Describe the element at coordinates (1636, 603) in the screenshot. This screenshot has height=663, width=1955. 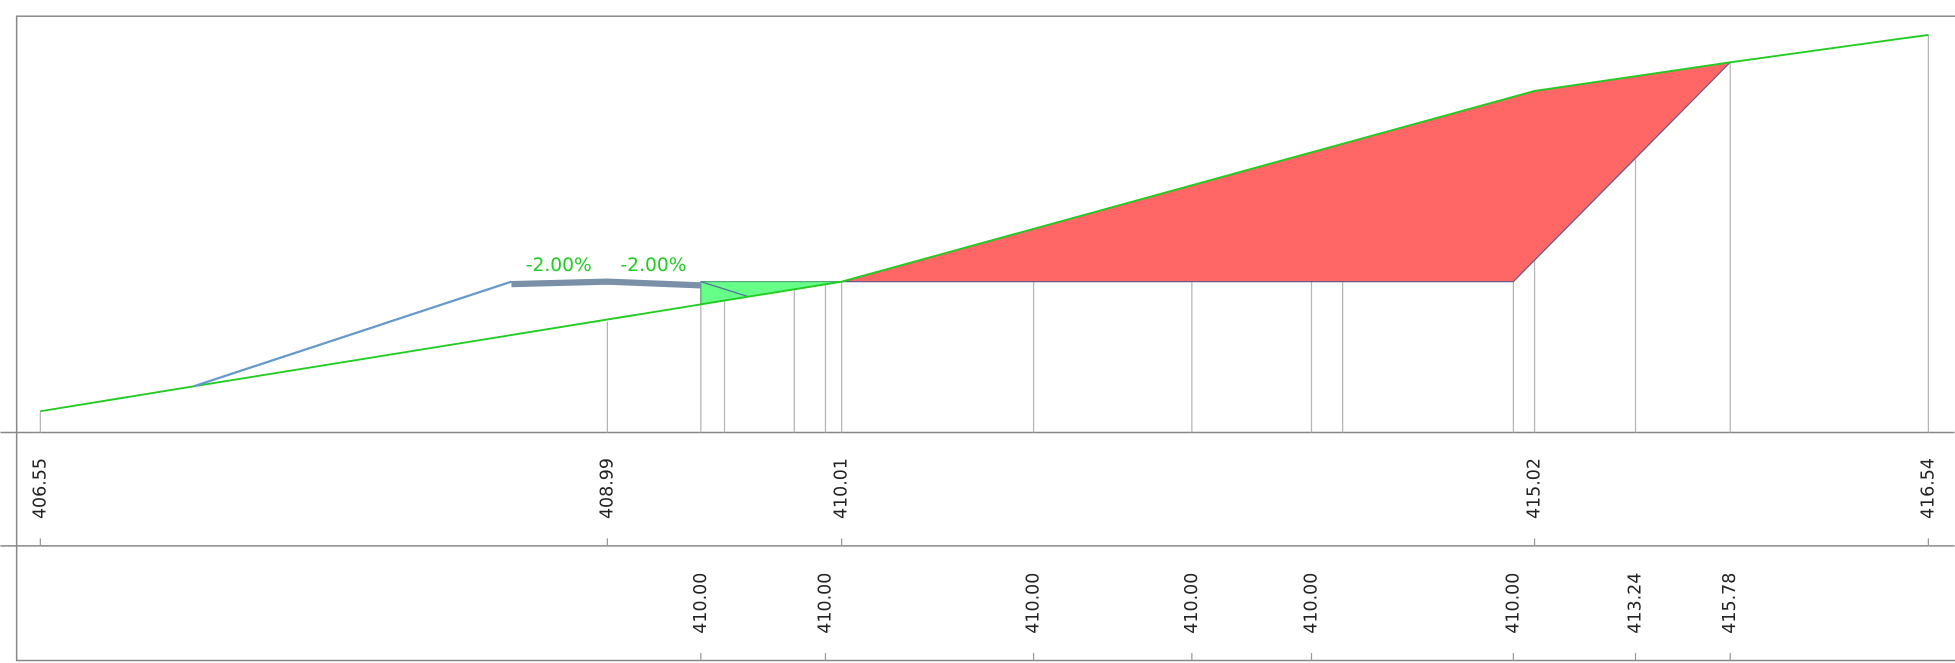
I see `elevation-label: 413.24` at that location.